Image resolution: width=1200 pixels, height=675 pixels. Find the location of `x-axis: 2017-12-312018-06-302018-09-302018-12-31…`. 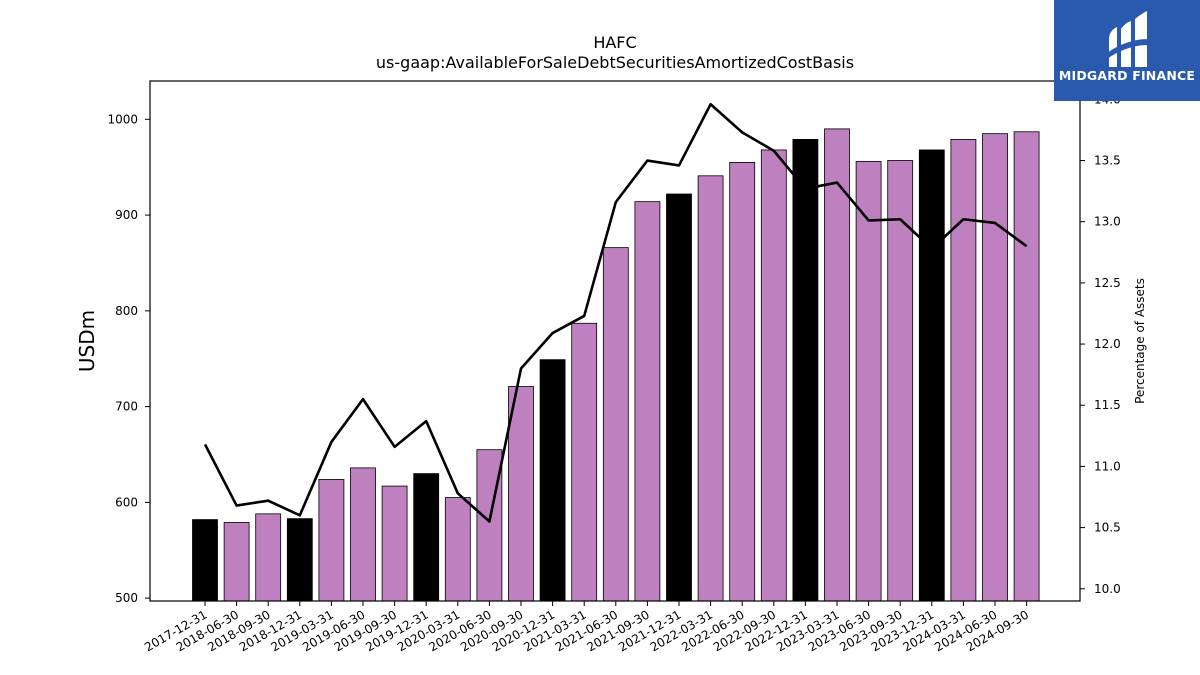

x-axis: 2017-12-312018-06-302018-09-302018-12-31… is located at coordinates (586, 627).